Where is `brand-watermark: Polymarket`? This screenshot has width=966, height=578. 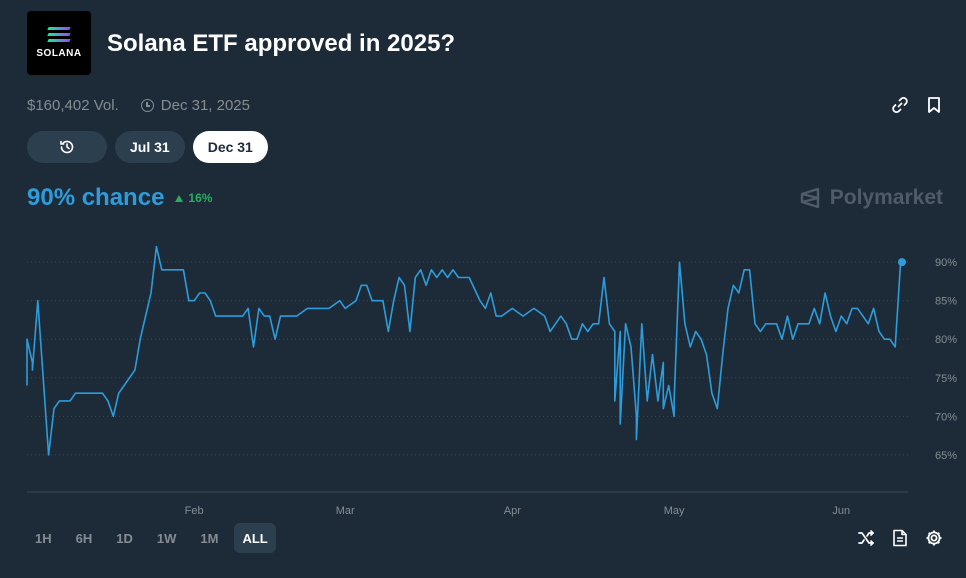 brand-watermark: Polymarket is located at coordinates (870, 198).